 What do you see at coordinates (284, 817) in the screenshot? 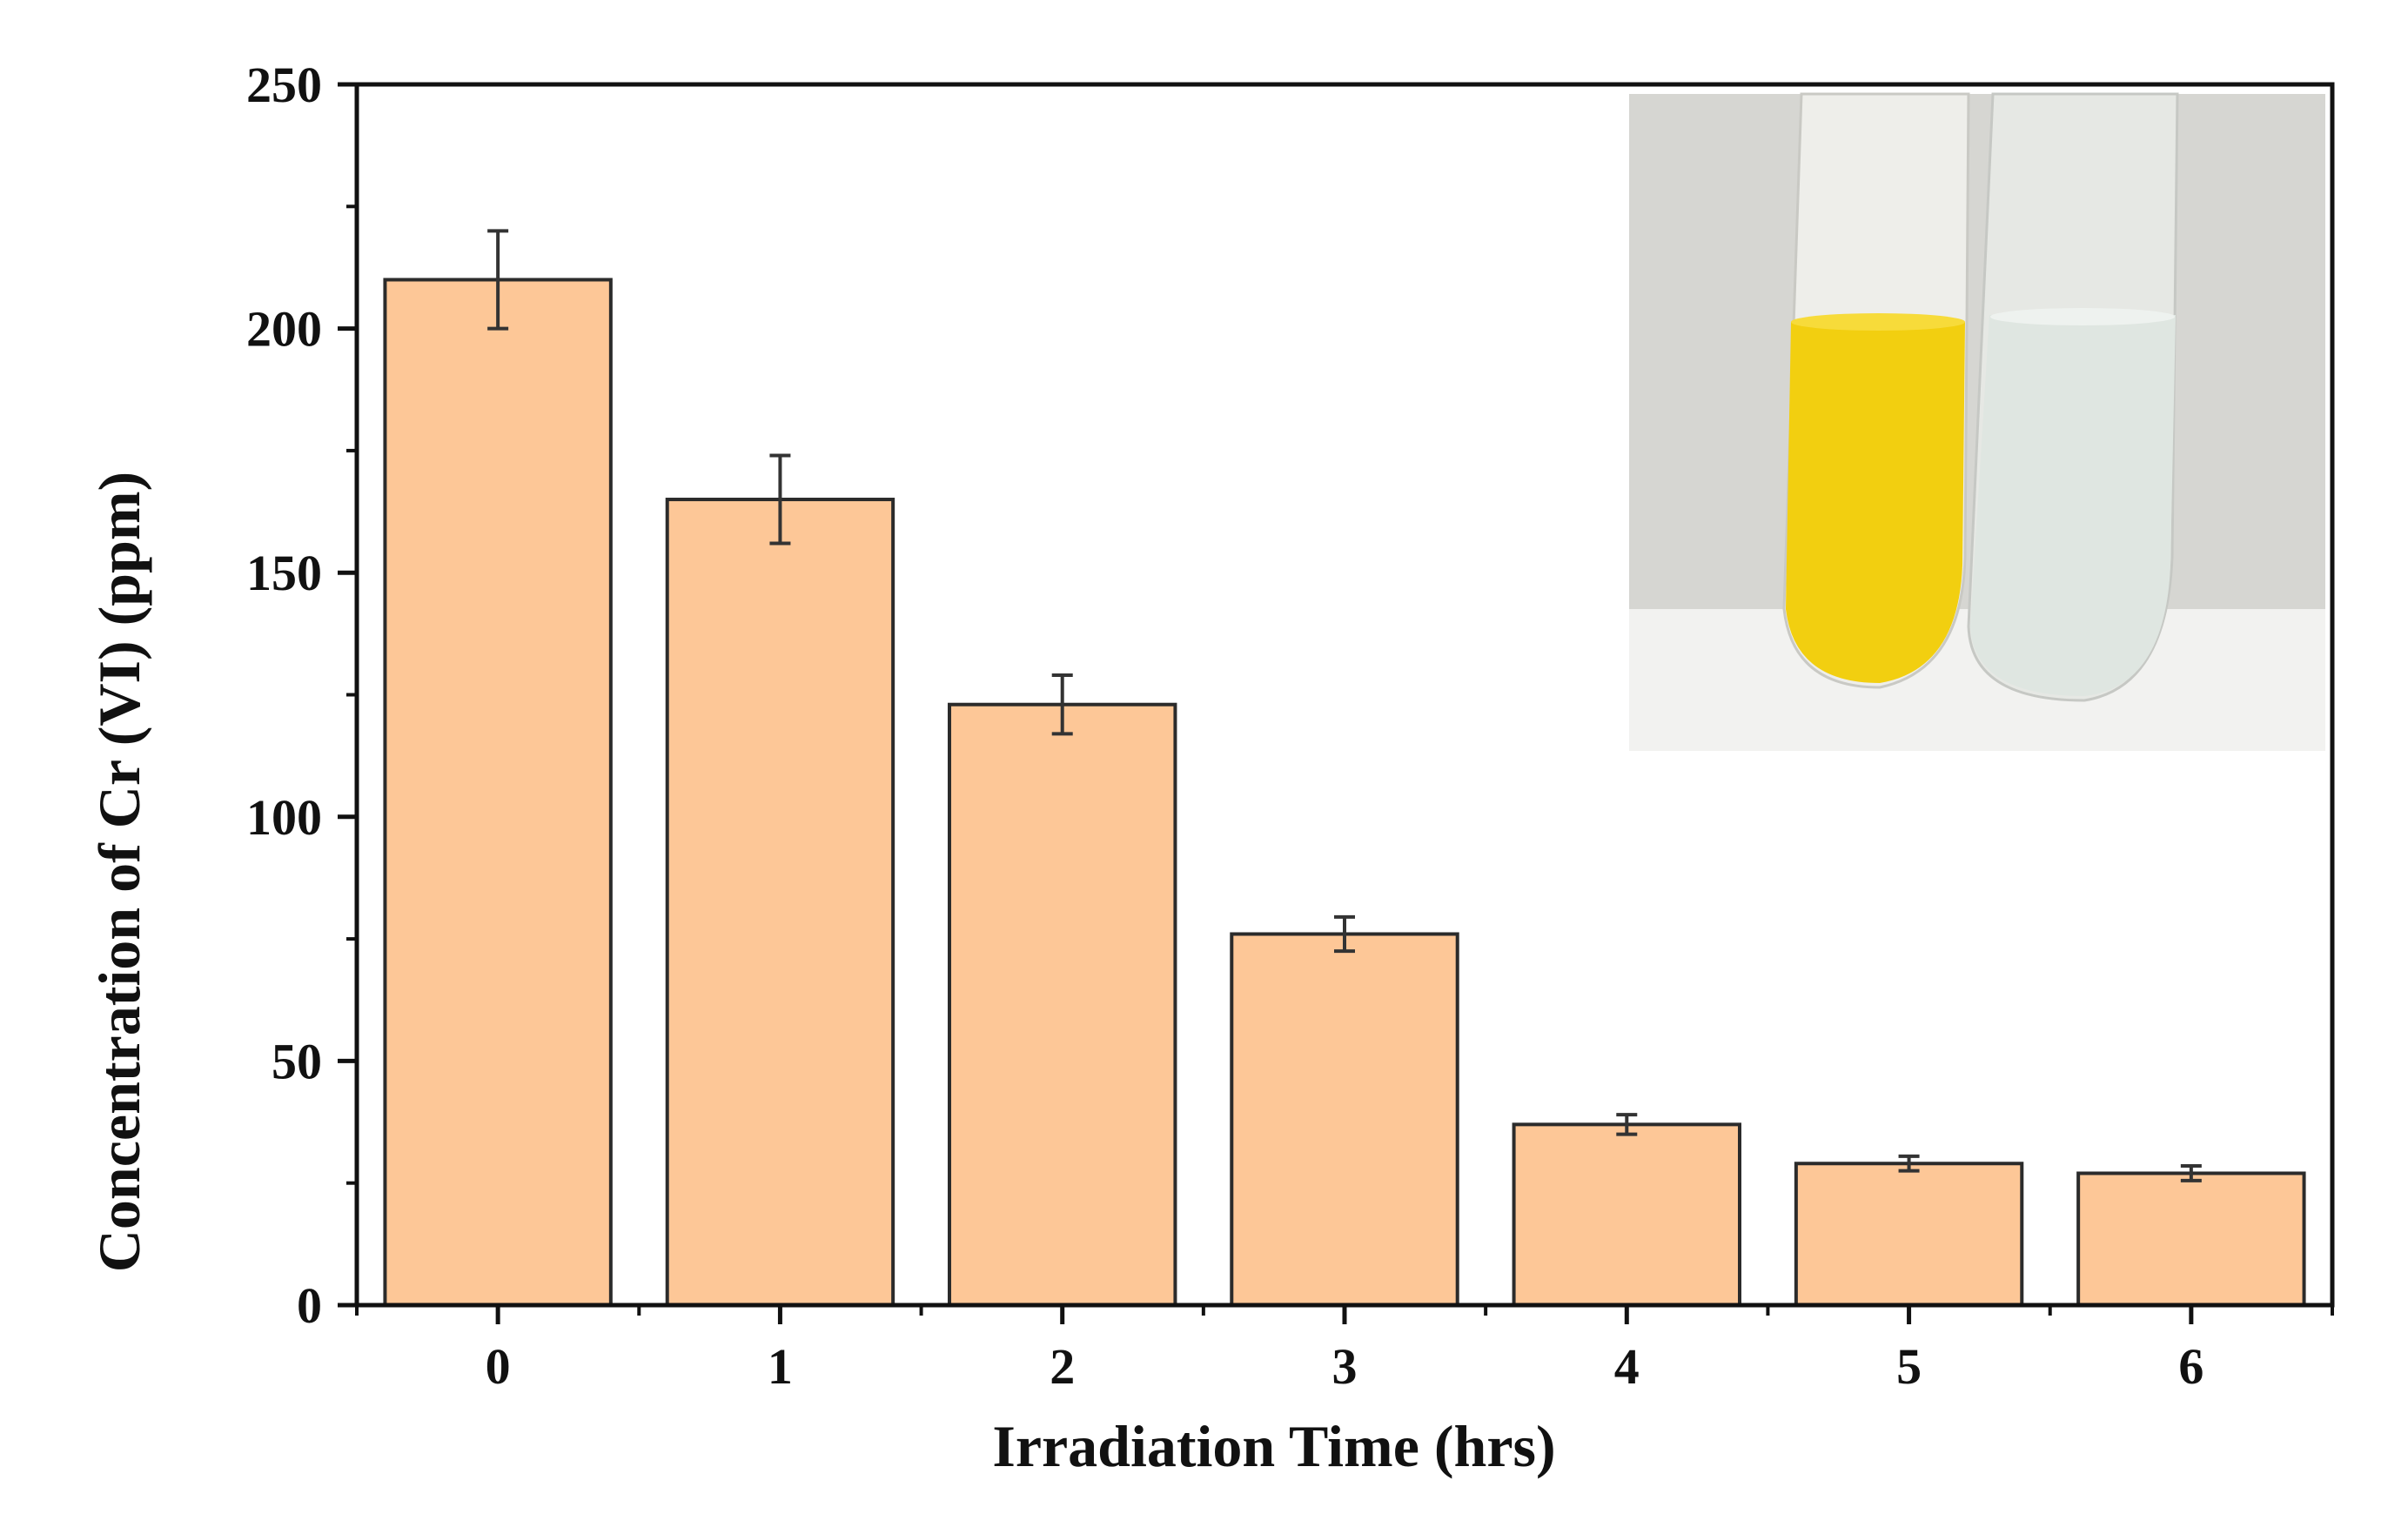
I see `y-tick-label-100: 100` at bounding box center [284, 817].